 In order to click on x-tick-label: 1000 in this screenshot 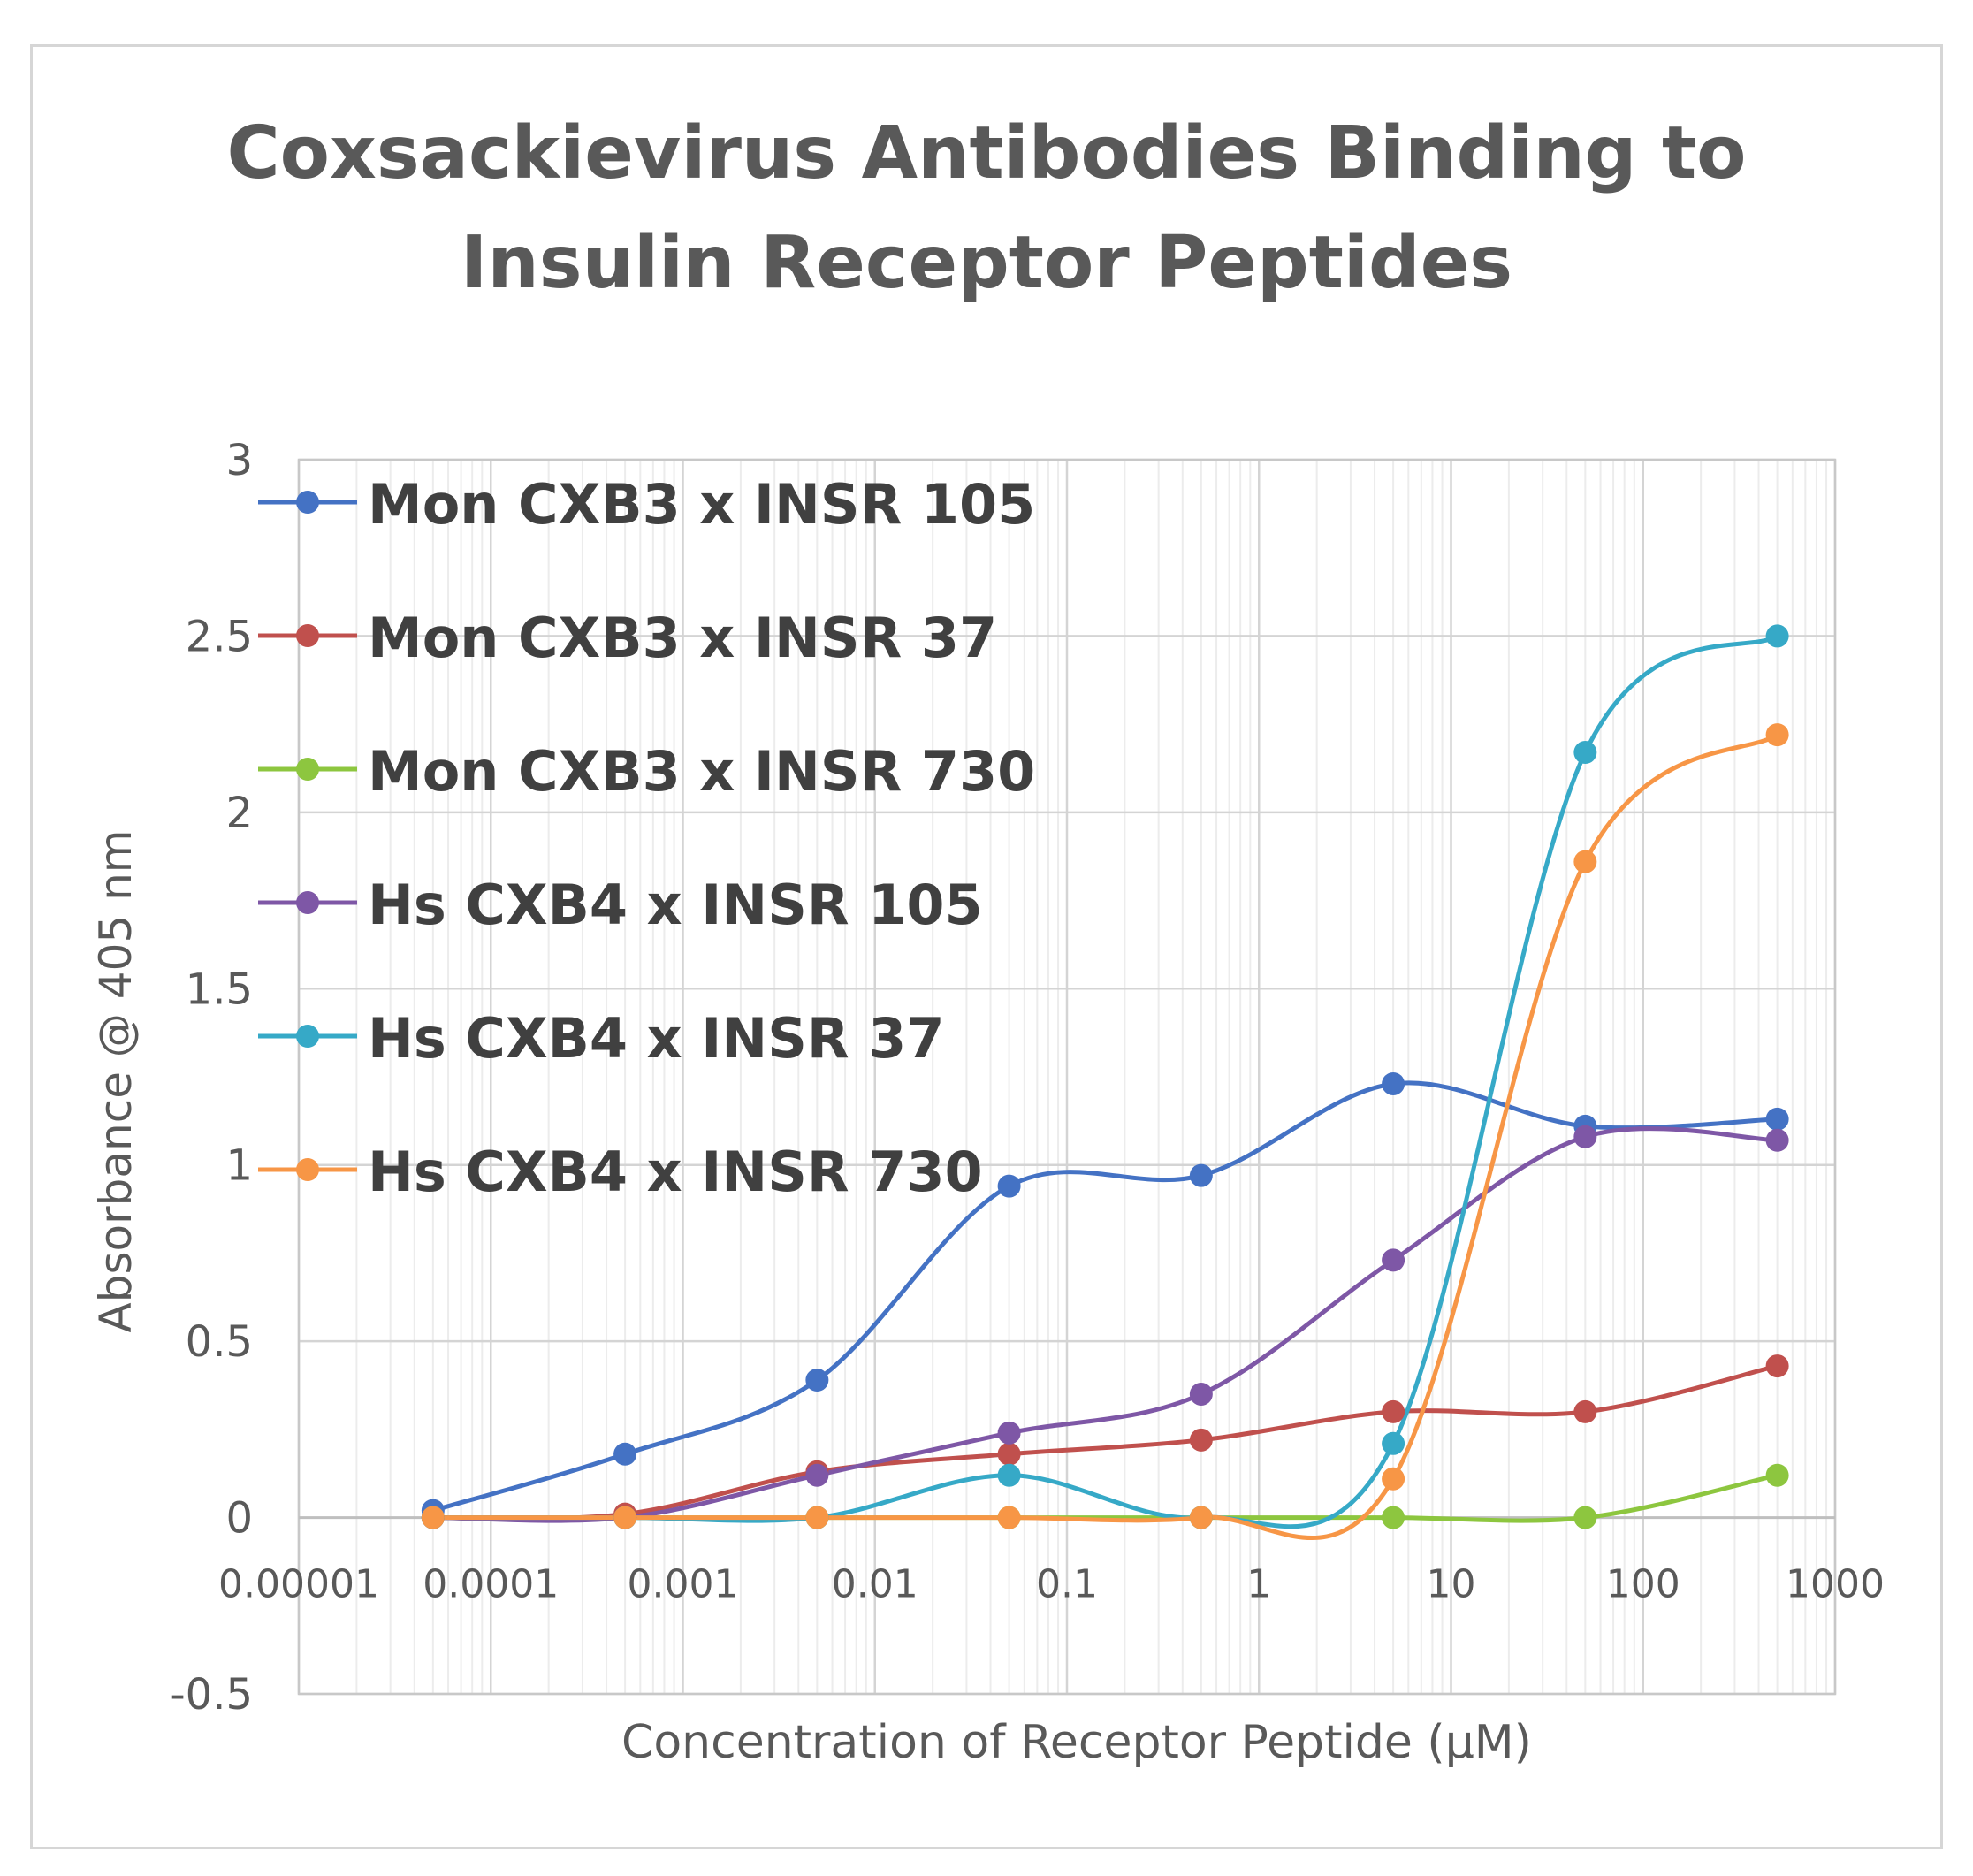, I will do `click(1836, 1584)`.